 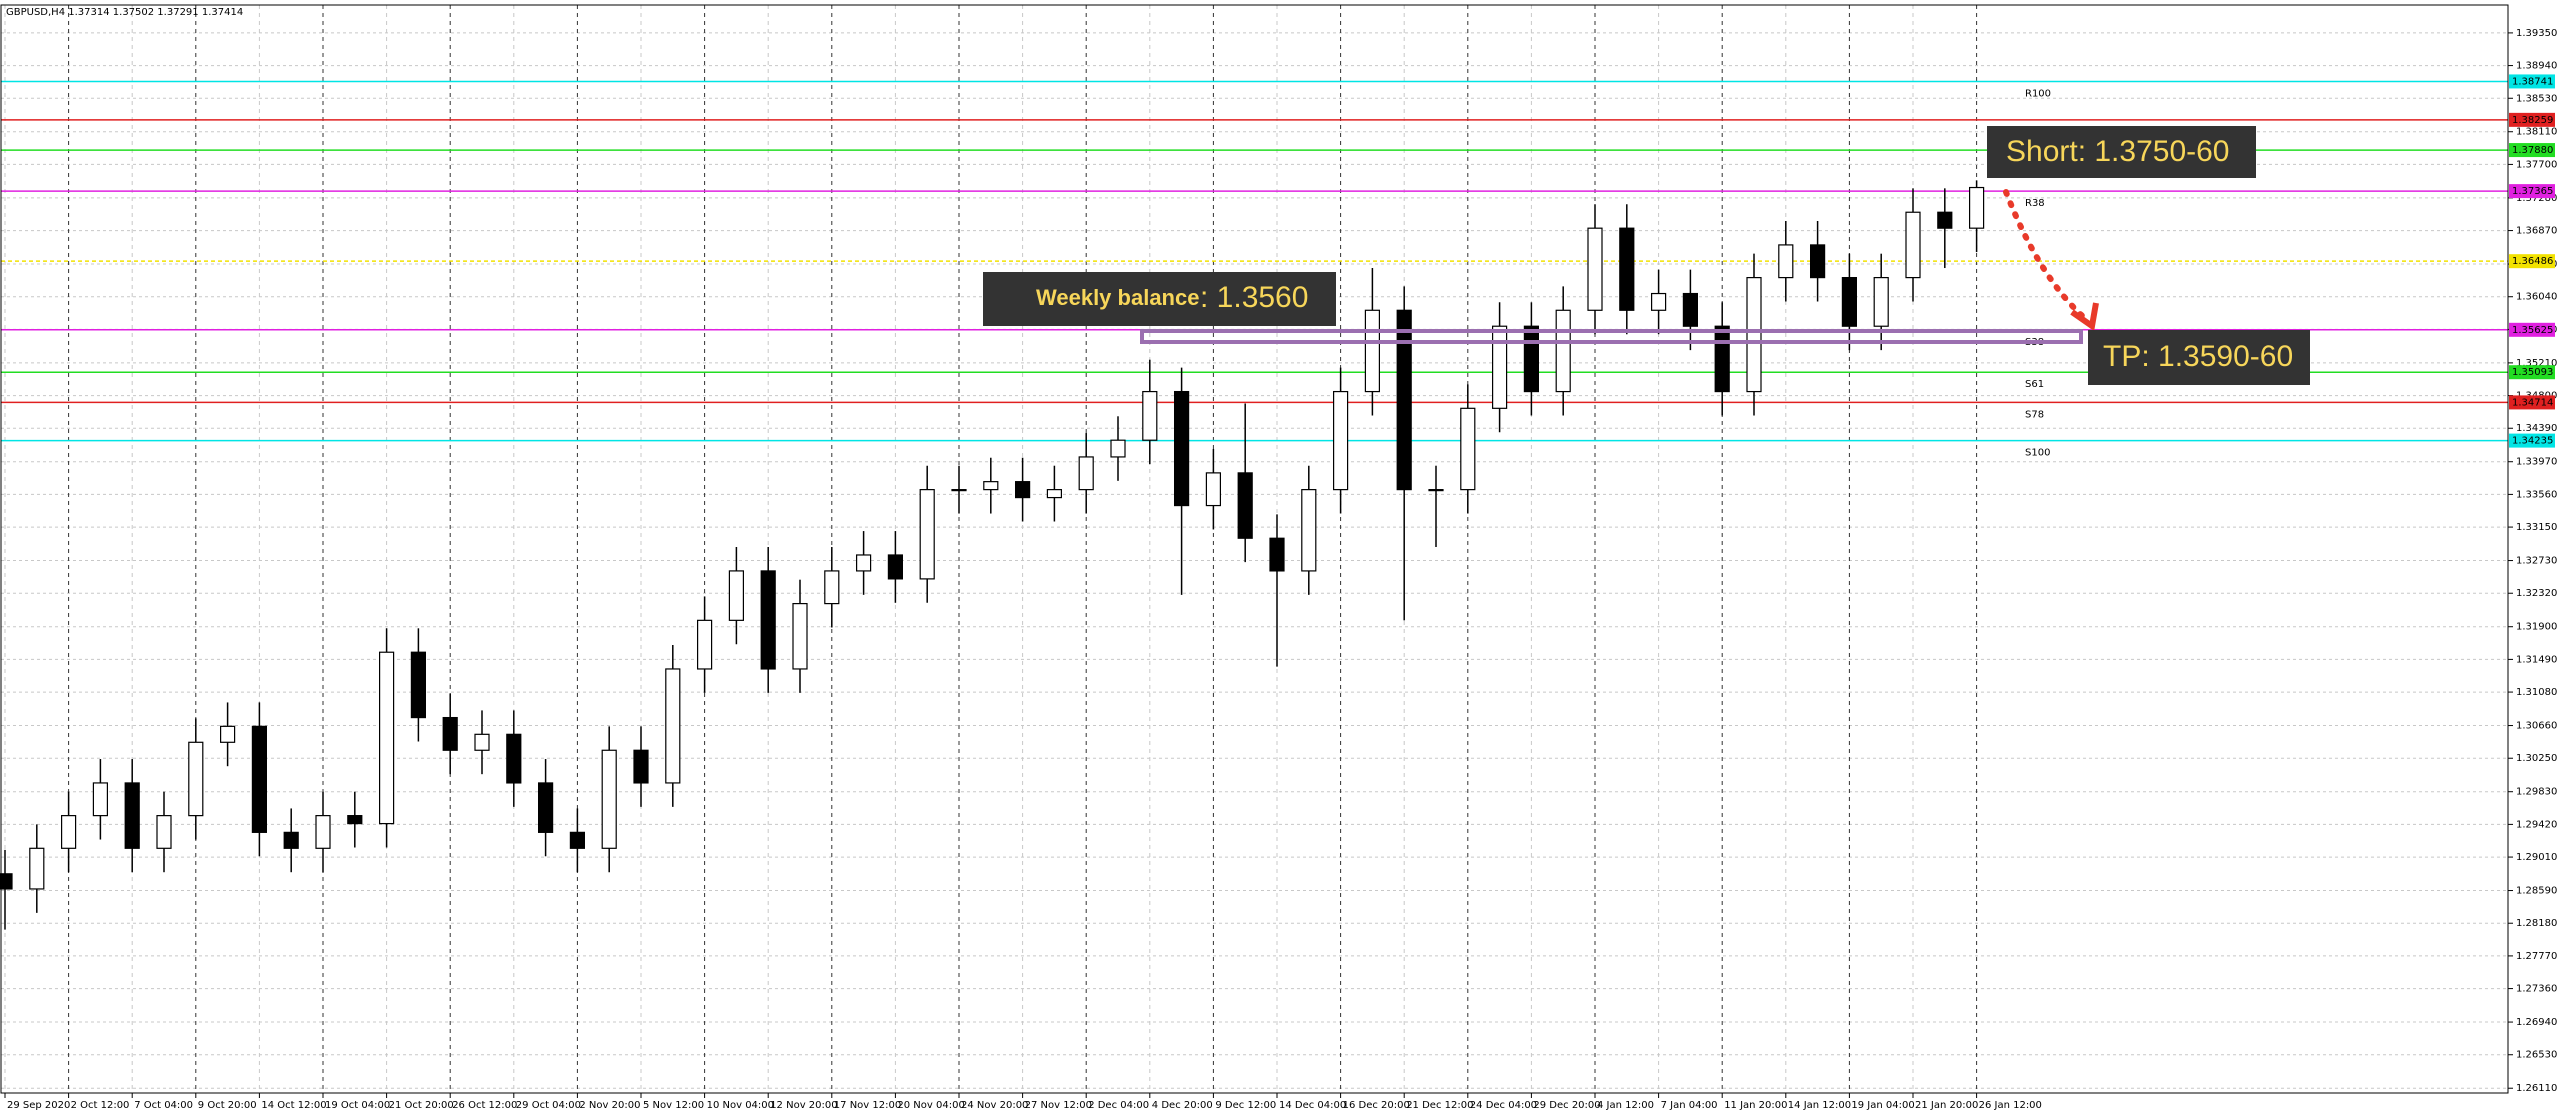 I want to click on x-tick-label: 14 Oct 12:00, so click(x=293, y=1105).